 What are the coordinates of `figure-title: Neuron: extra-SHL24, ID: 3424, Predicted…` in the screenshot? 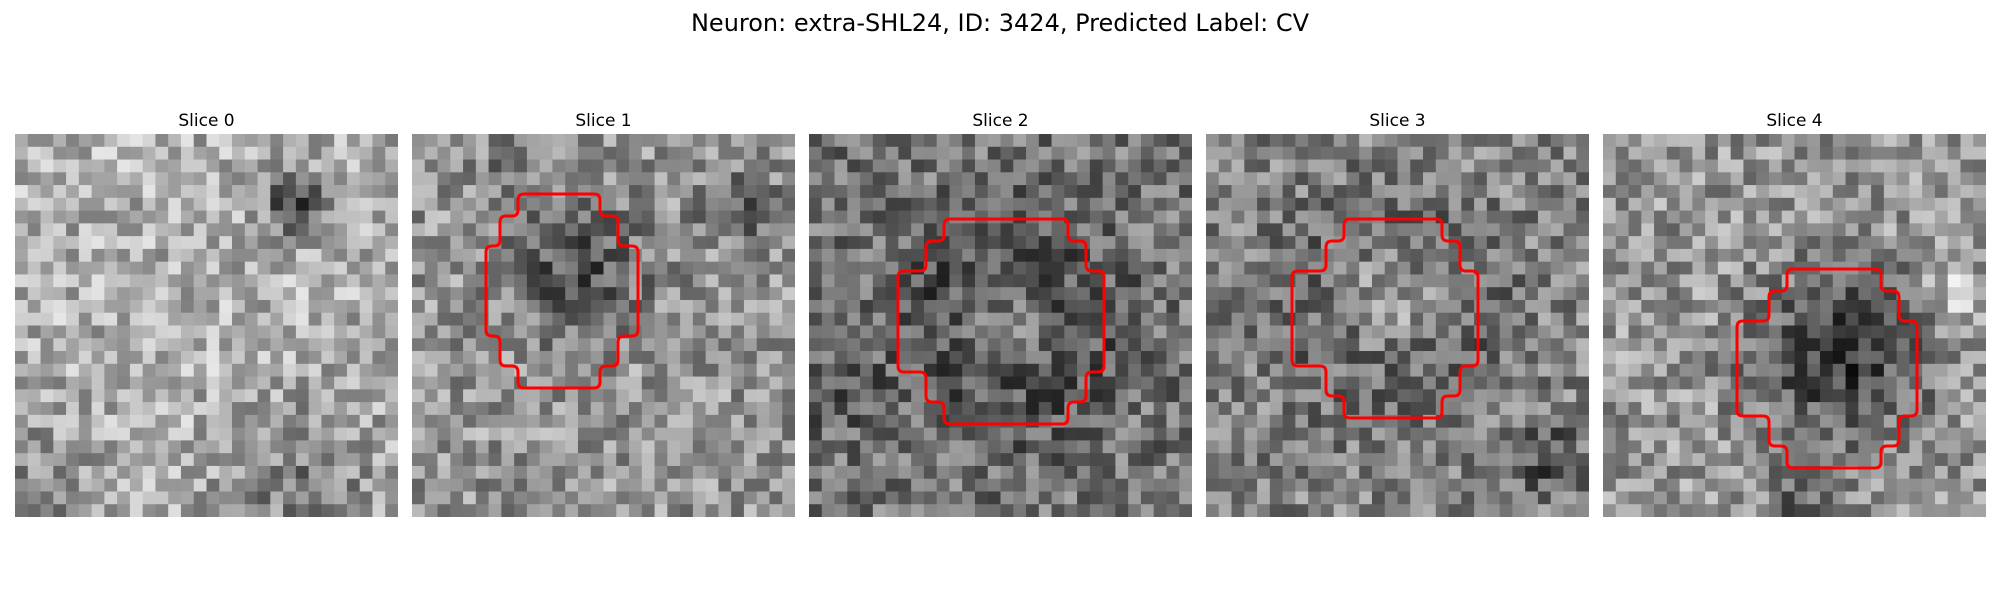 It's located at (1000, 23).